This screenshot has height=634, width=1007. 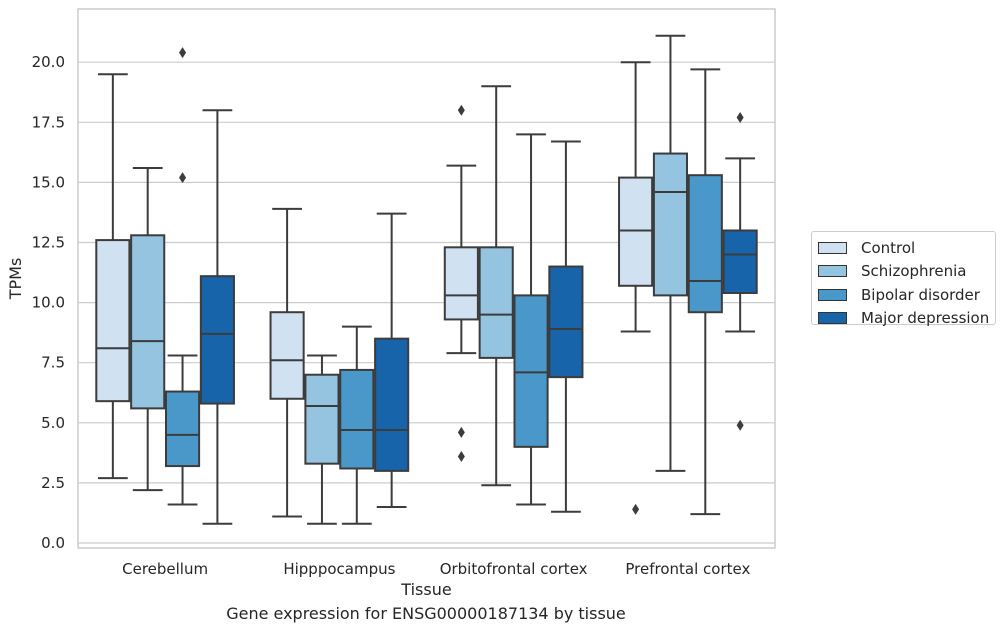 What do you see at coordinates (48, 182) in the screenshot?
I see `y-tick-label: 15.0` at bounding box center [48, 182].